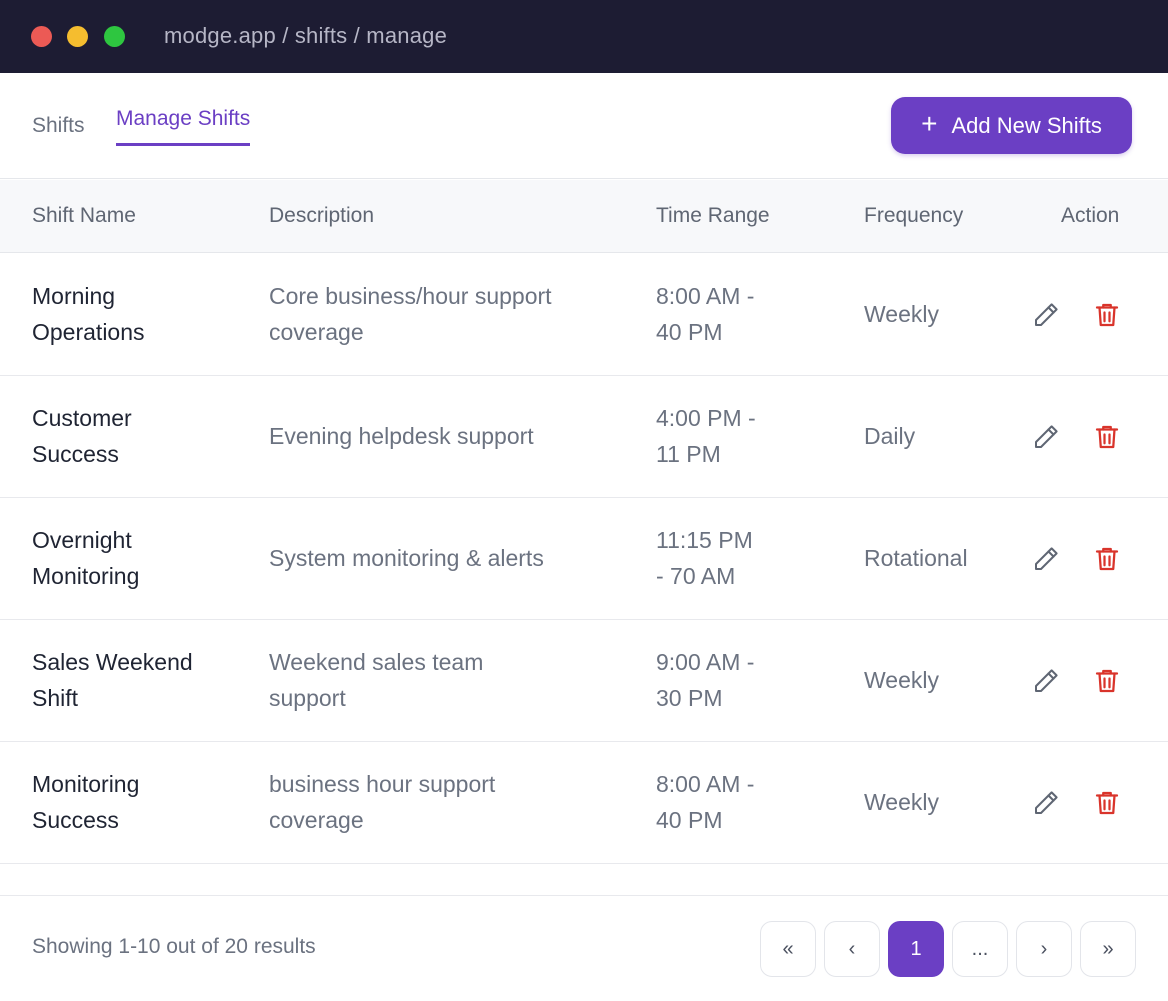 Image resolution: width=1168 pixels, height=1001 pixels. Describe the element at coordinates (84, 215) in the screenshot. I see `column-header-shift-name: Shift Name` at that location.